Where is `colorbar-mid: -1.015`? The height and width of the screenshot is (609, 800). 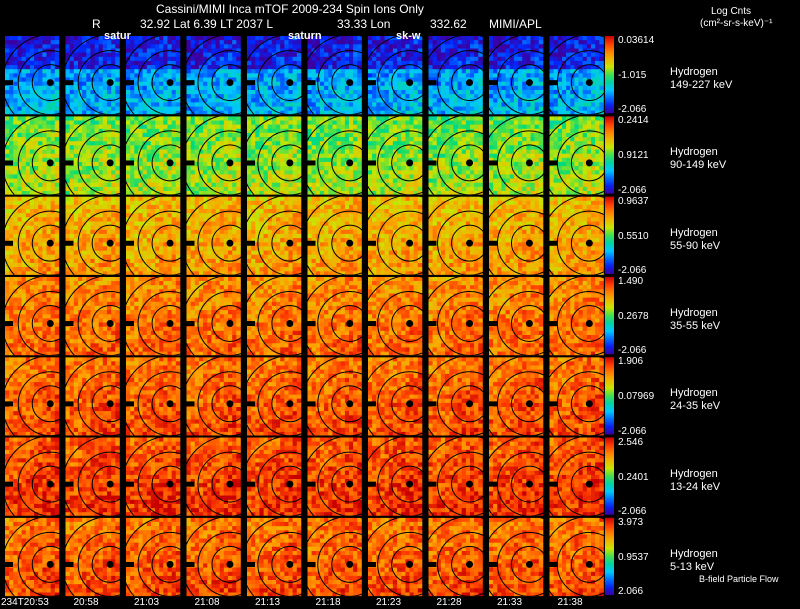
colorbar-mid: -1.015 is located at coordinates (632, 76).